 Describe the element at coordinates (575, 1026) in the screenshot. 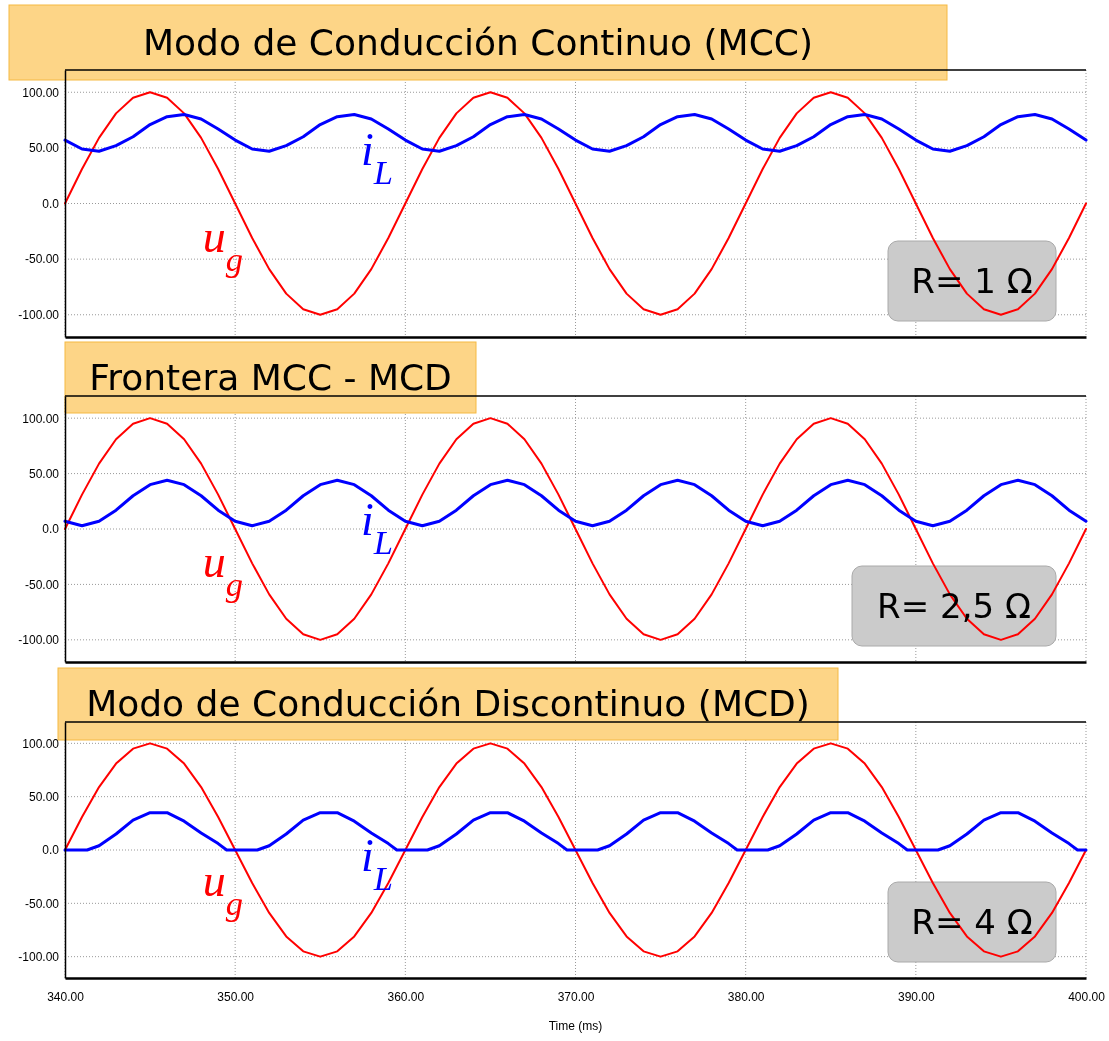

I see `x-axis-title: Time (ms)` at that location.